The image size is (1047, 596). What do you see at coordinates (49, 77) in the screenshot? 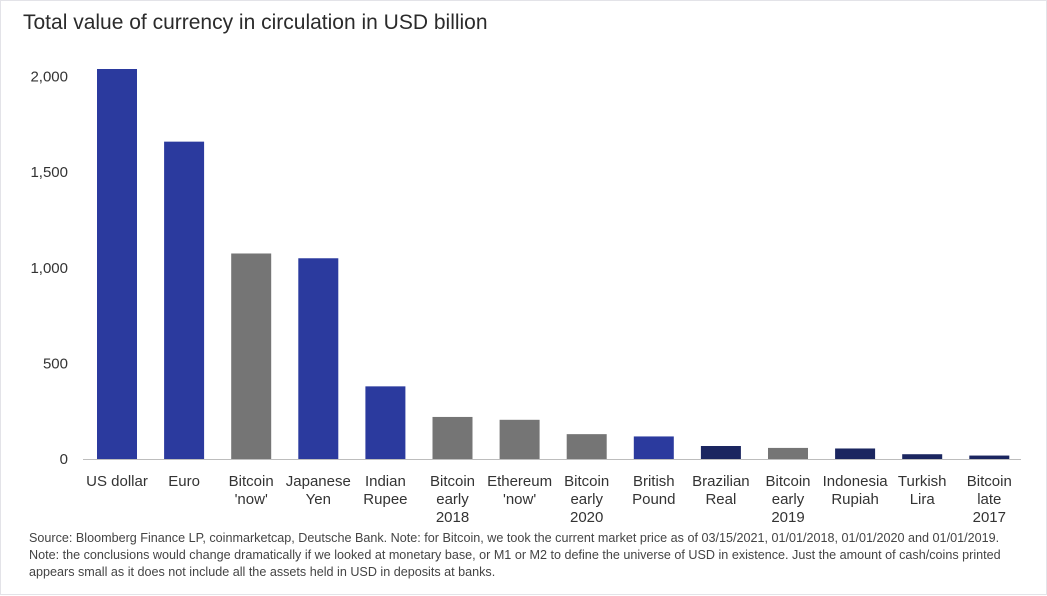
I see `y-tick-label: 2,000` at bounding box center [49, 77].